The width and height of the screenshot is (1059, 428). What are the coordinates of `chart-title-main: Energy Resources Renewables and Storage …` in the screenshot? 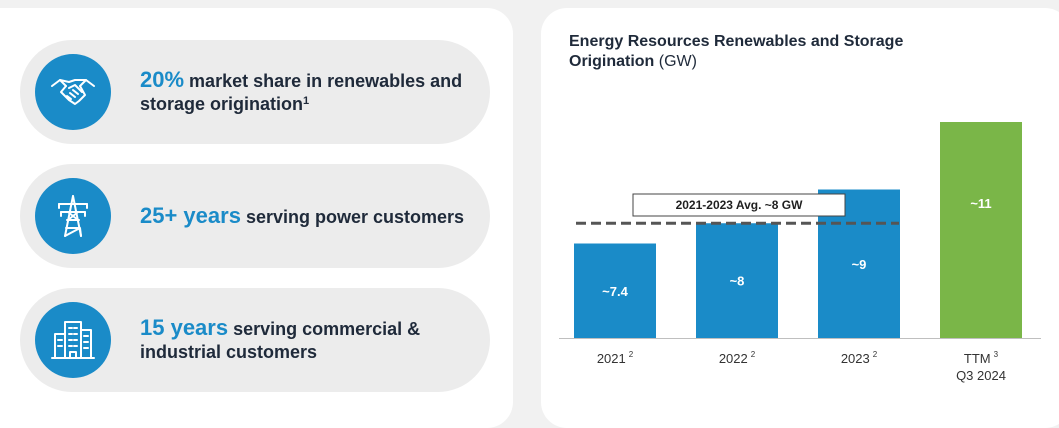 It's located at (736, 51).